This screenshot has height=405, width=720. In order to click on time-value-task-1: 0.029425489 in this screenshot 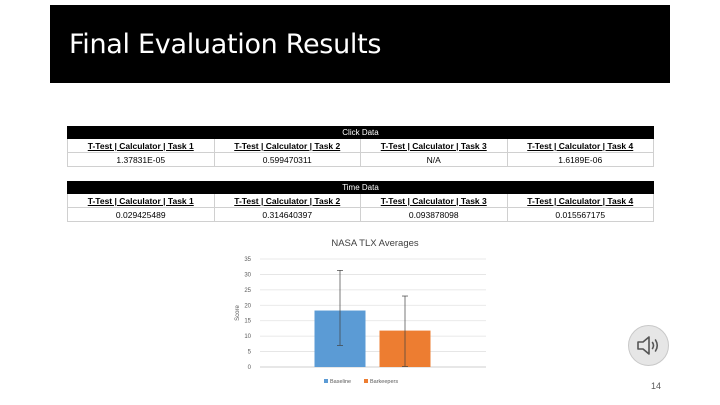, I will do `click(141, 214)`.